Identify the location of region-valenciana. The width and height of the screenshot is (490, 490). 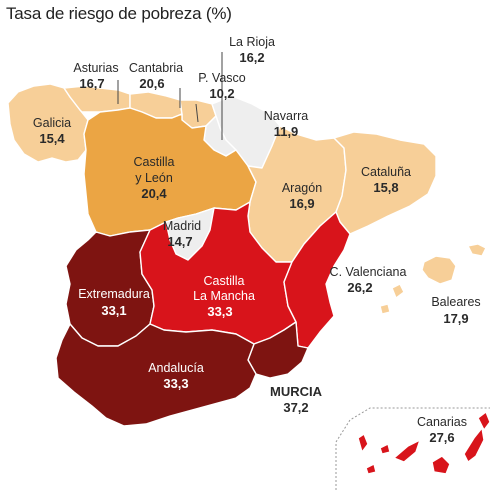
(317, 280).